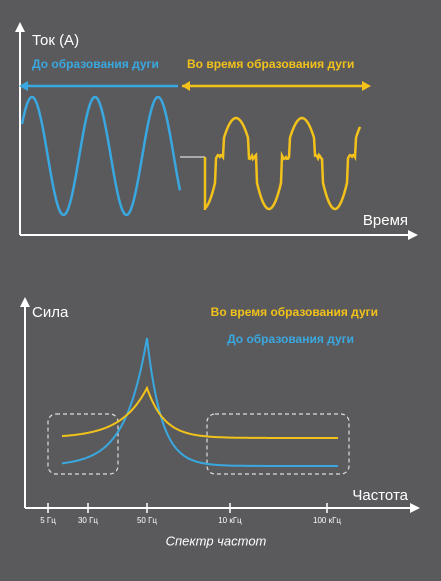 This screenshot has width=441, height=581. I want to click on highlight-boxes, so click(198, 444).